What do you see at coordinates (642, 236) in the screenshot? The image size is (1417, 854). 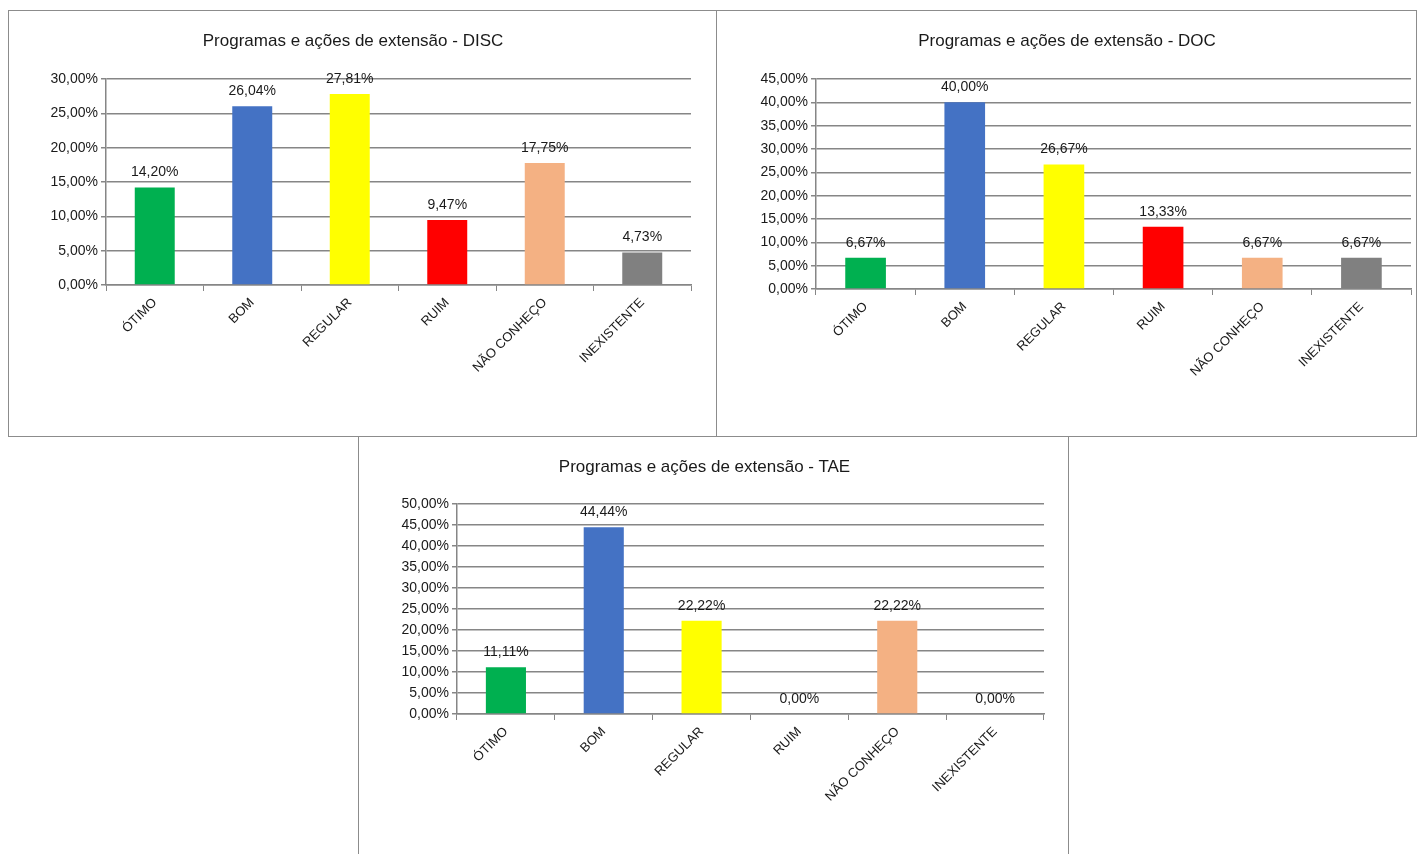 I see `data-label: 4,73%` at bounding box center [642, 236].